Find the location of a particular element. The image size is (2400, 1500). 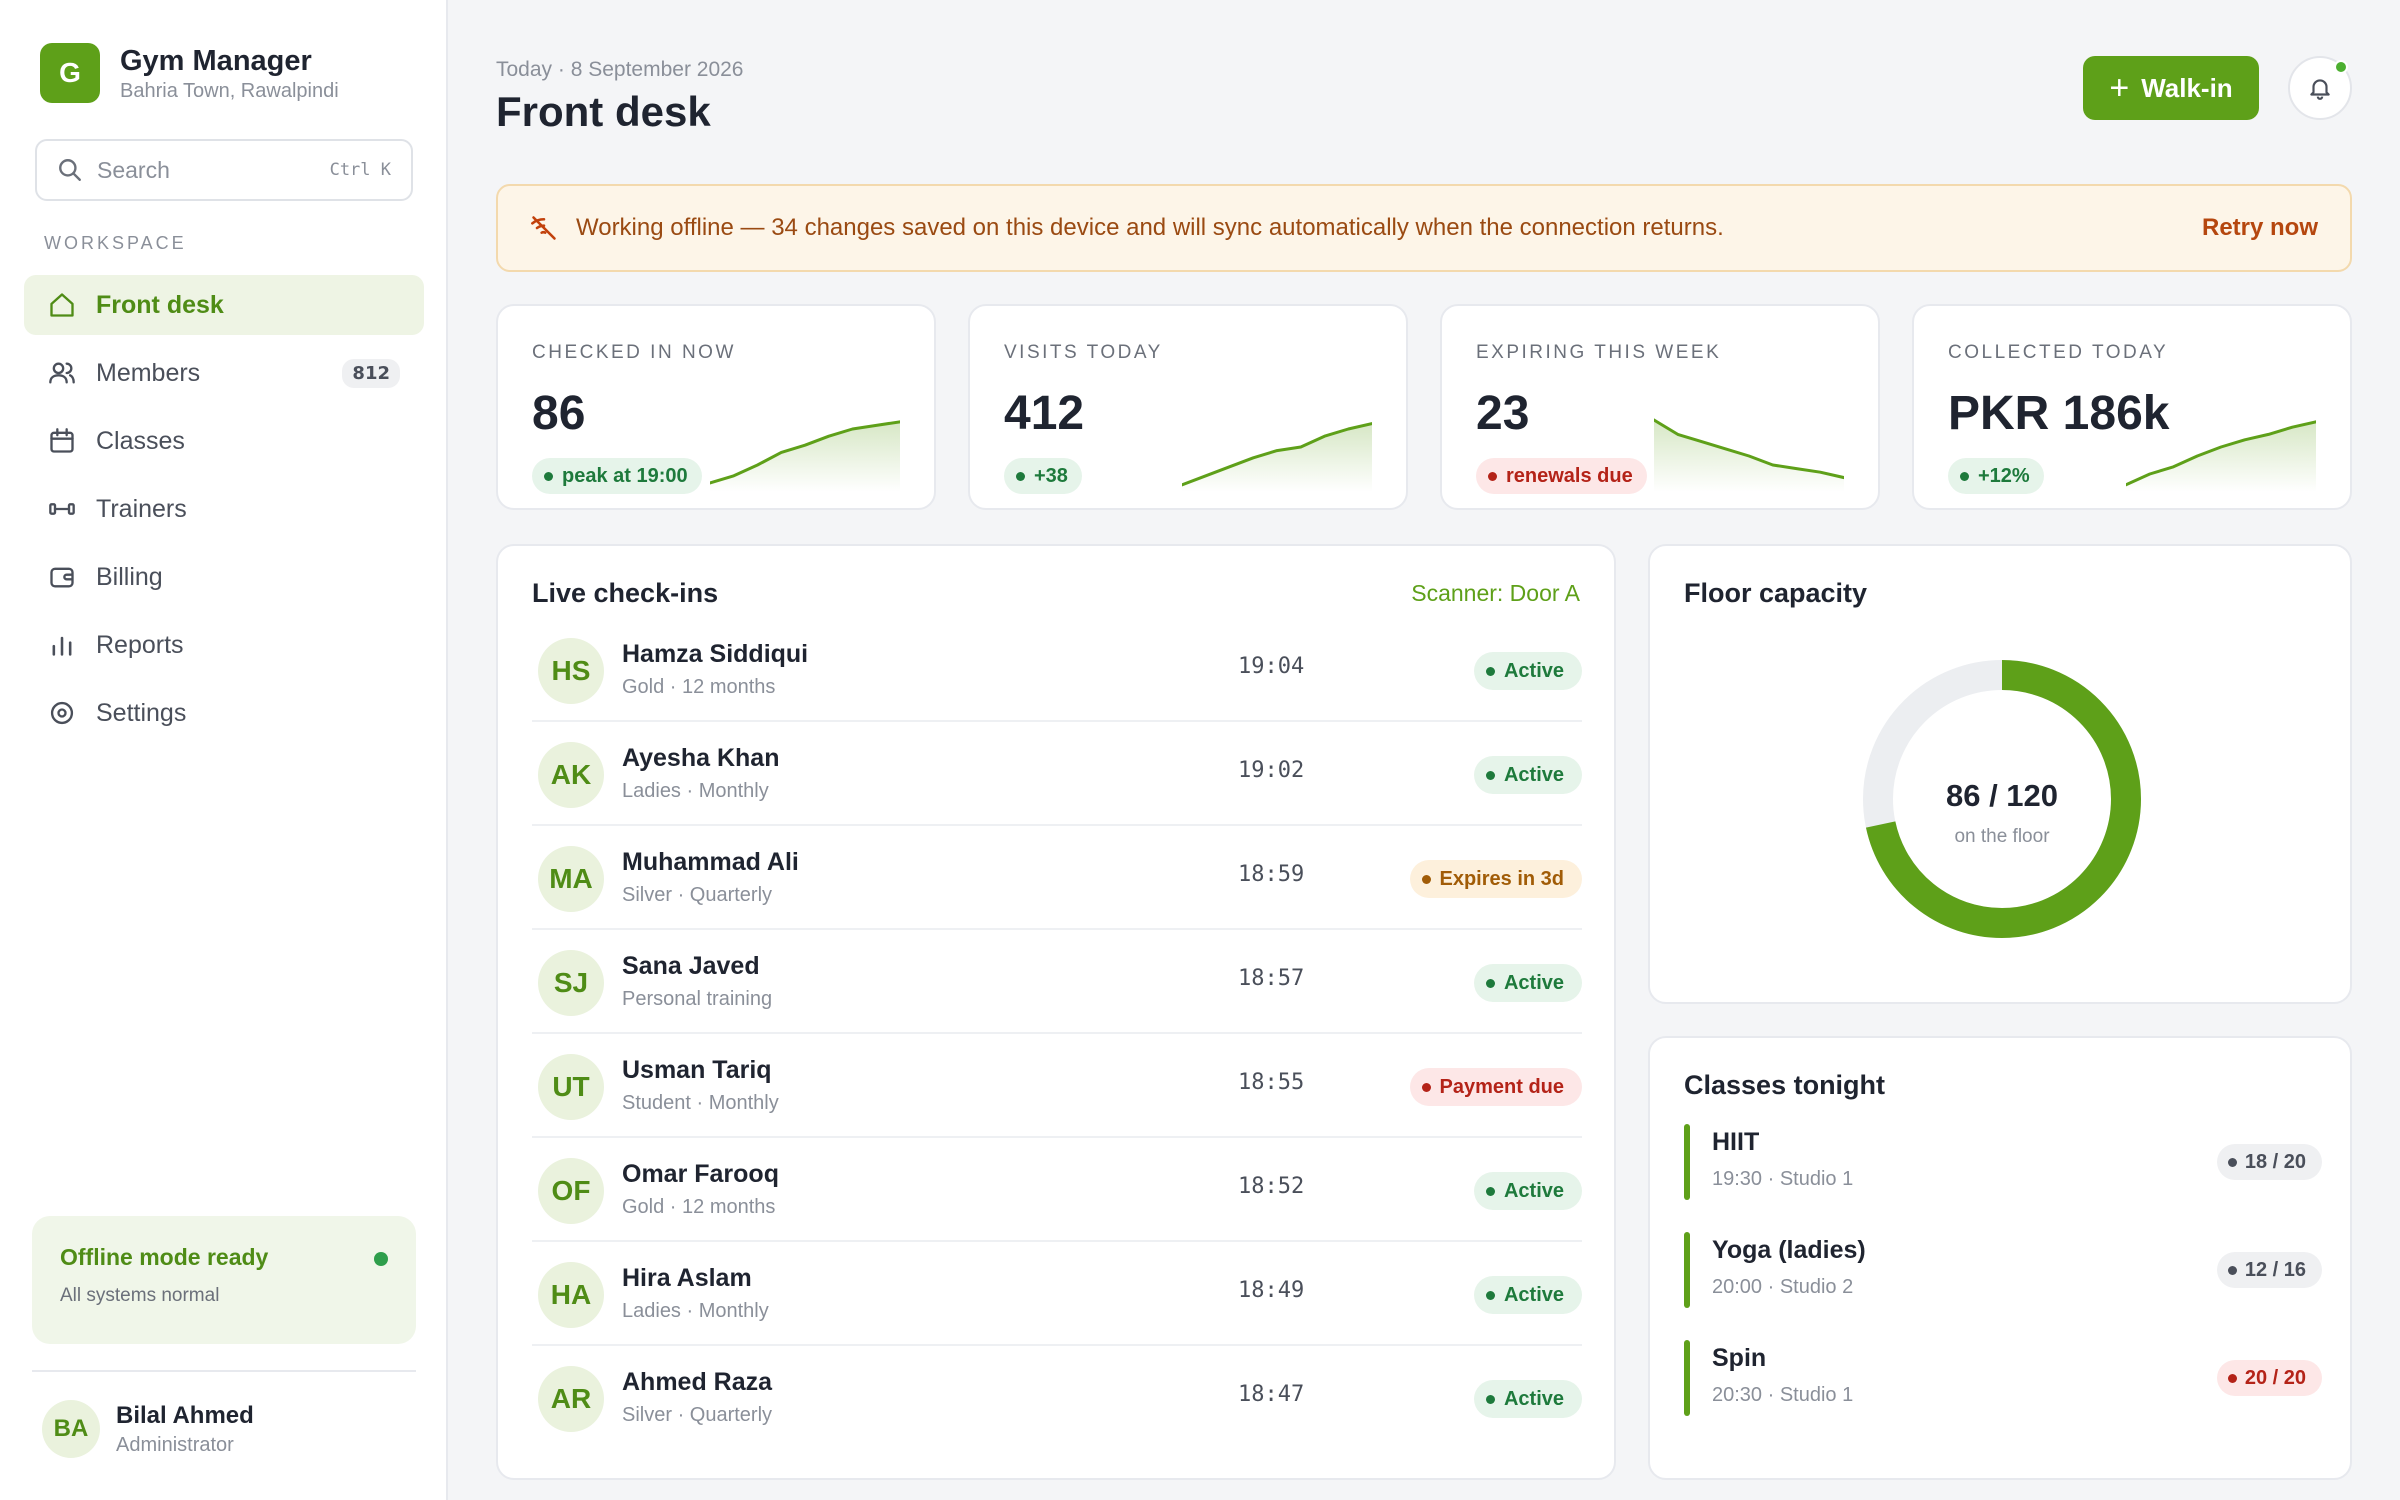

user-name: Bilal Ahmed is located at coordinates (185, 1415).